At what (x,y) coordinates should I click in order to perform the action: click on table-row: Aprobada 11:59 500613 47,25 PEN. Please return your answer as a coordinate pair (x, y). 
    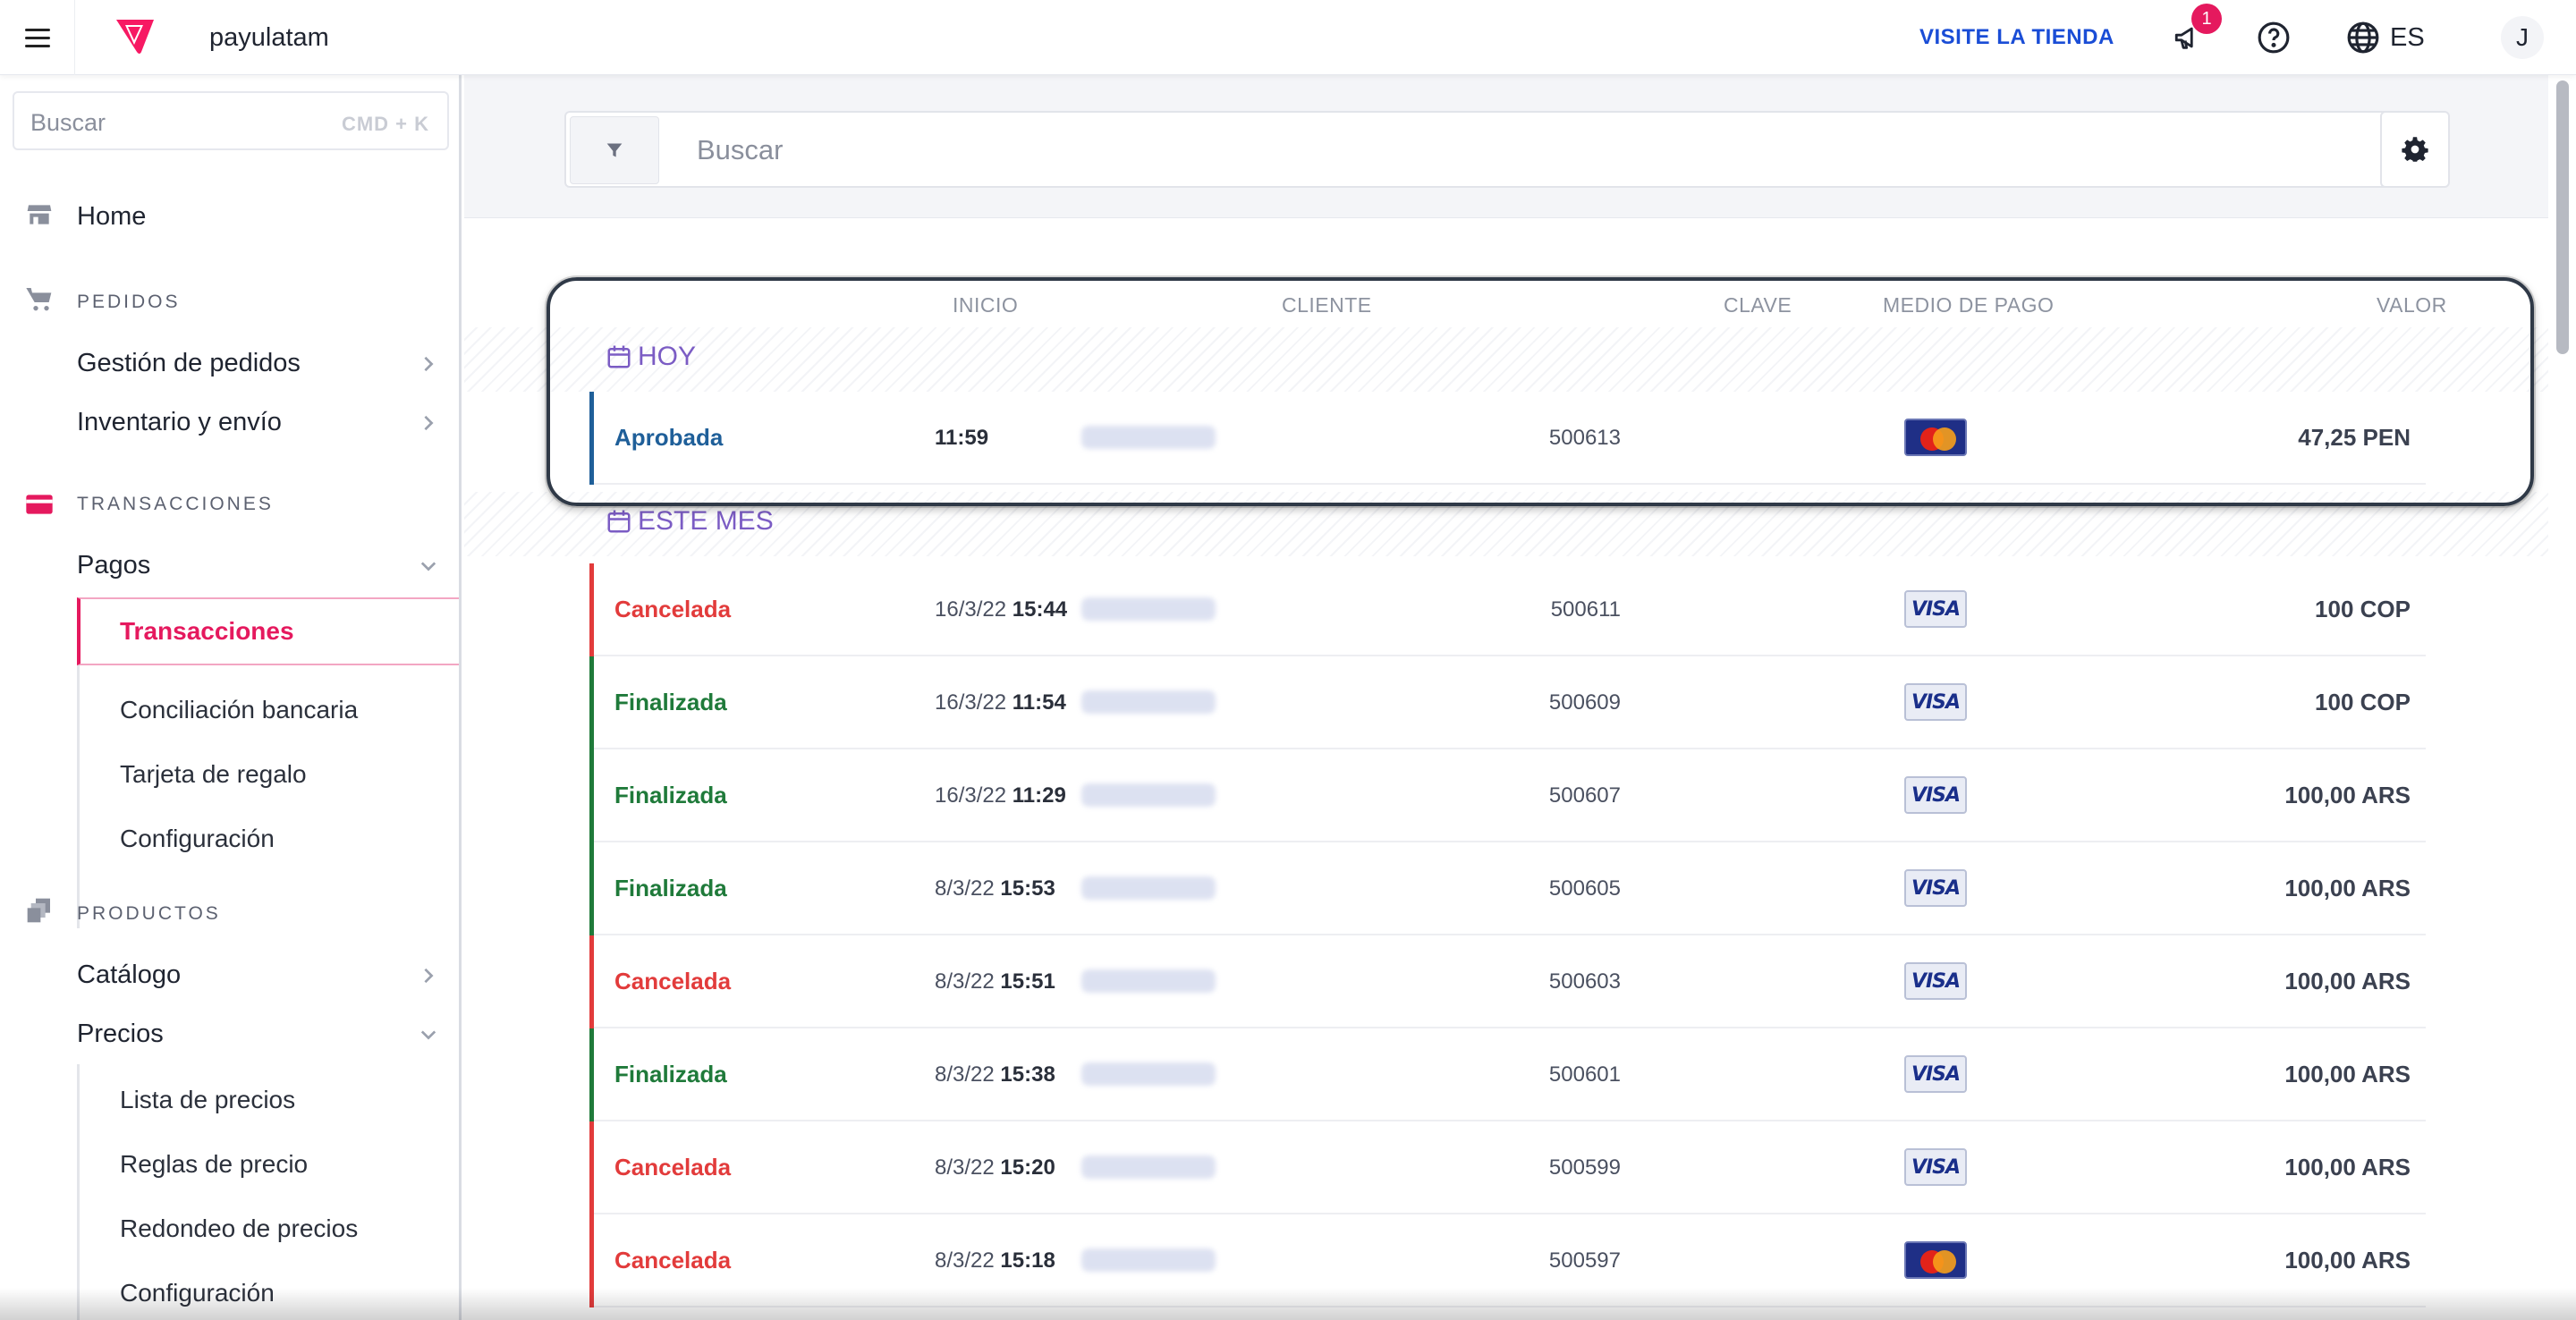
    Looking at the image, I should click on (1507, 438).